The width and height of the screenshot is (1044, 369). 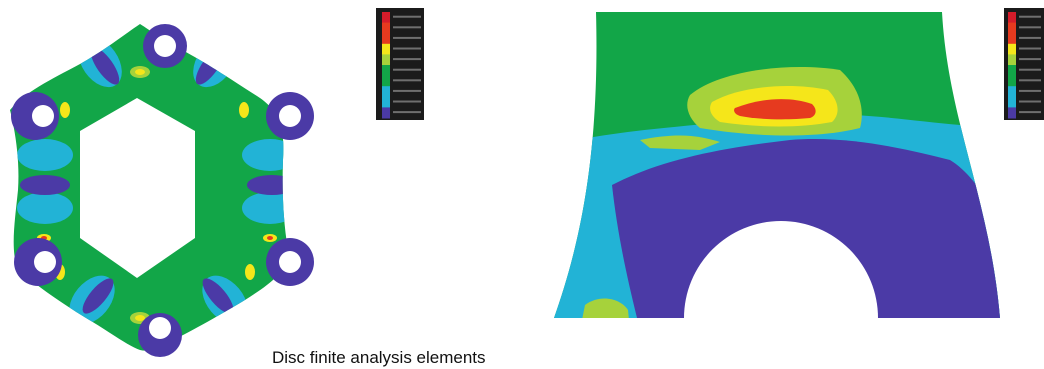 What do you see at coordinates (45, 262) in the screenshot?
I see `lug-lower-left-hole` at bounding box center [45, 262].